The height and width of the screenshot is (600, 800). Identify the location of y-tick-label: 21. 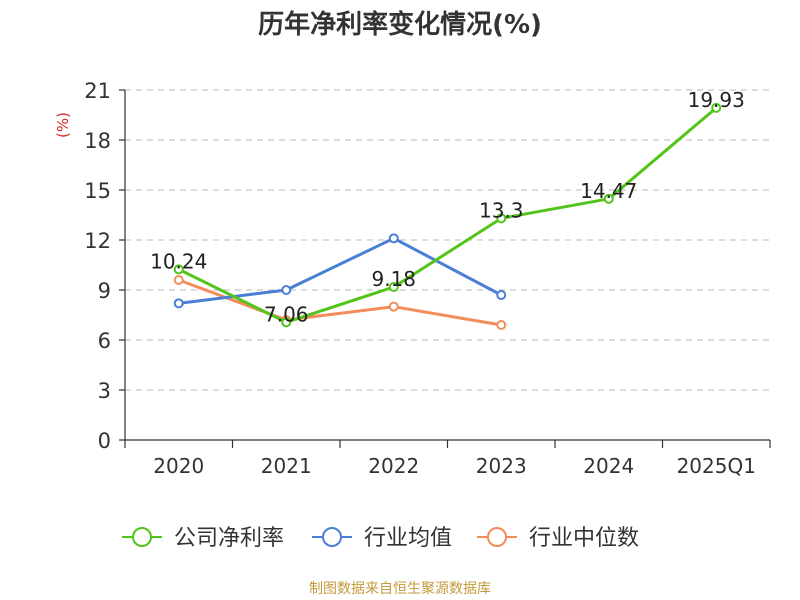
(97, 91).